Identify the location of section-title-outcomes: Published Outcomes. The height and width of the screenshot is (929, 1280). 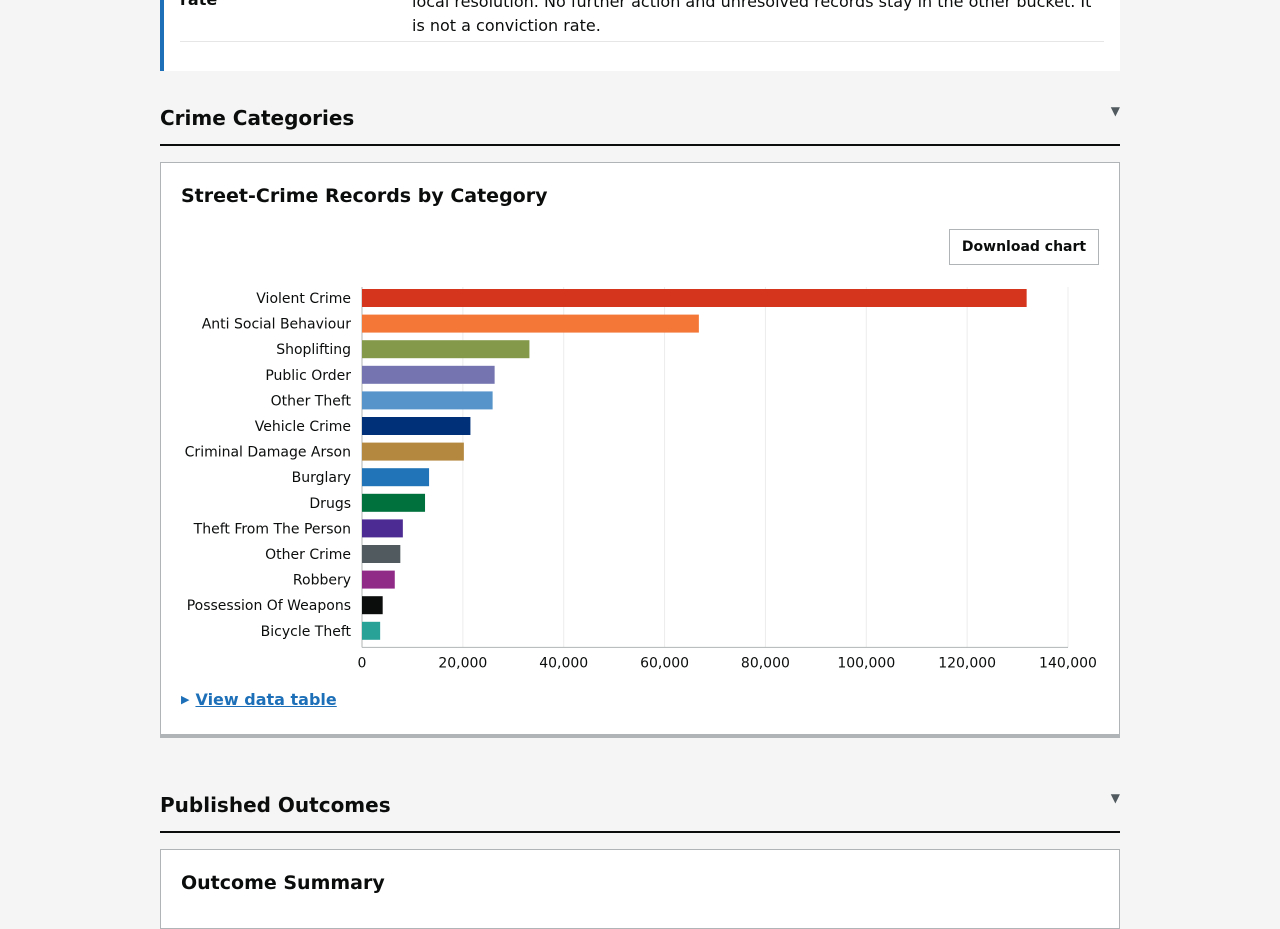
(275, 805).